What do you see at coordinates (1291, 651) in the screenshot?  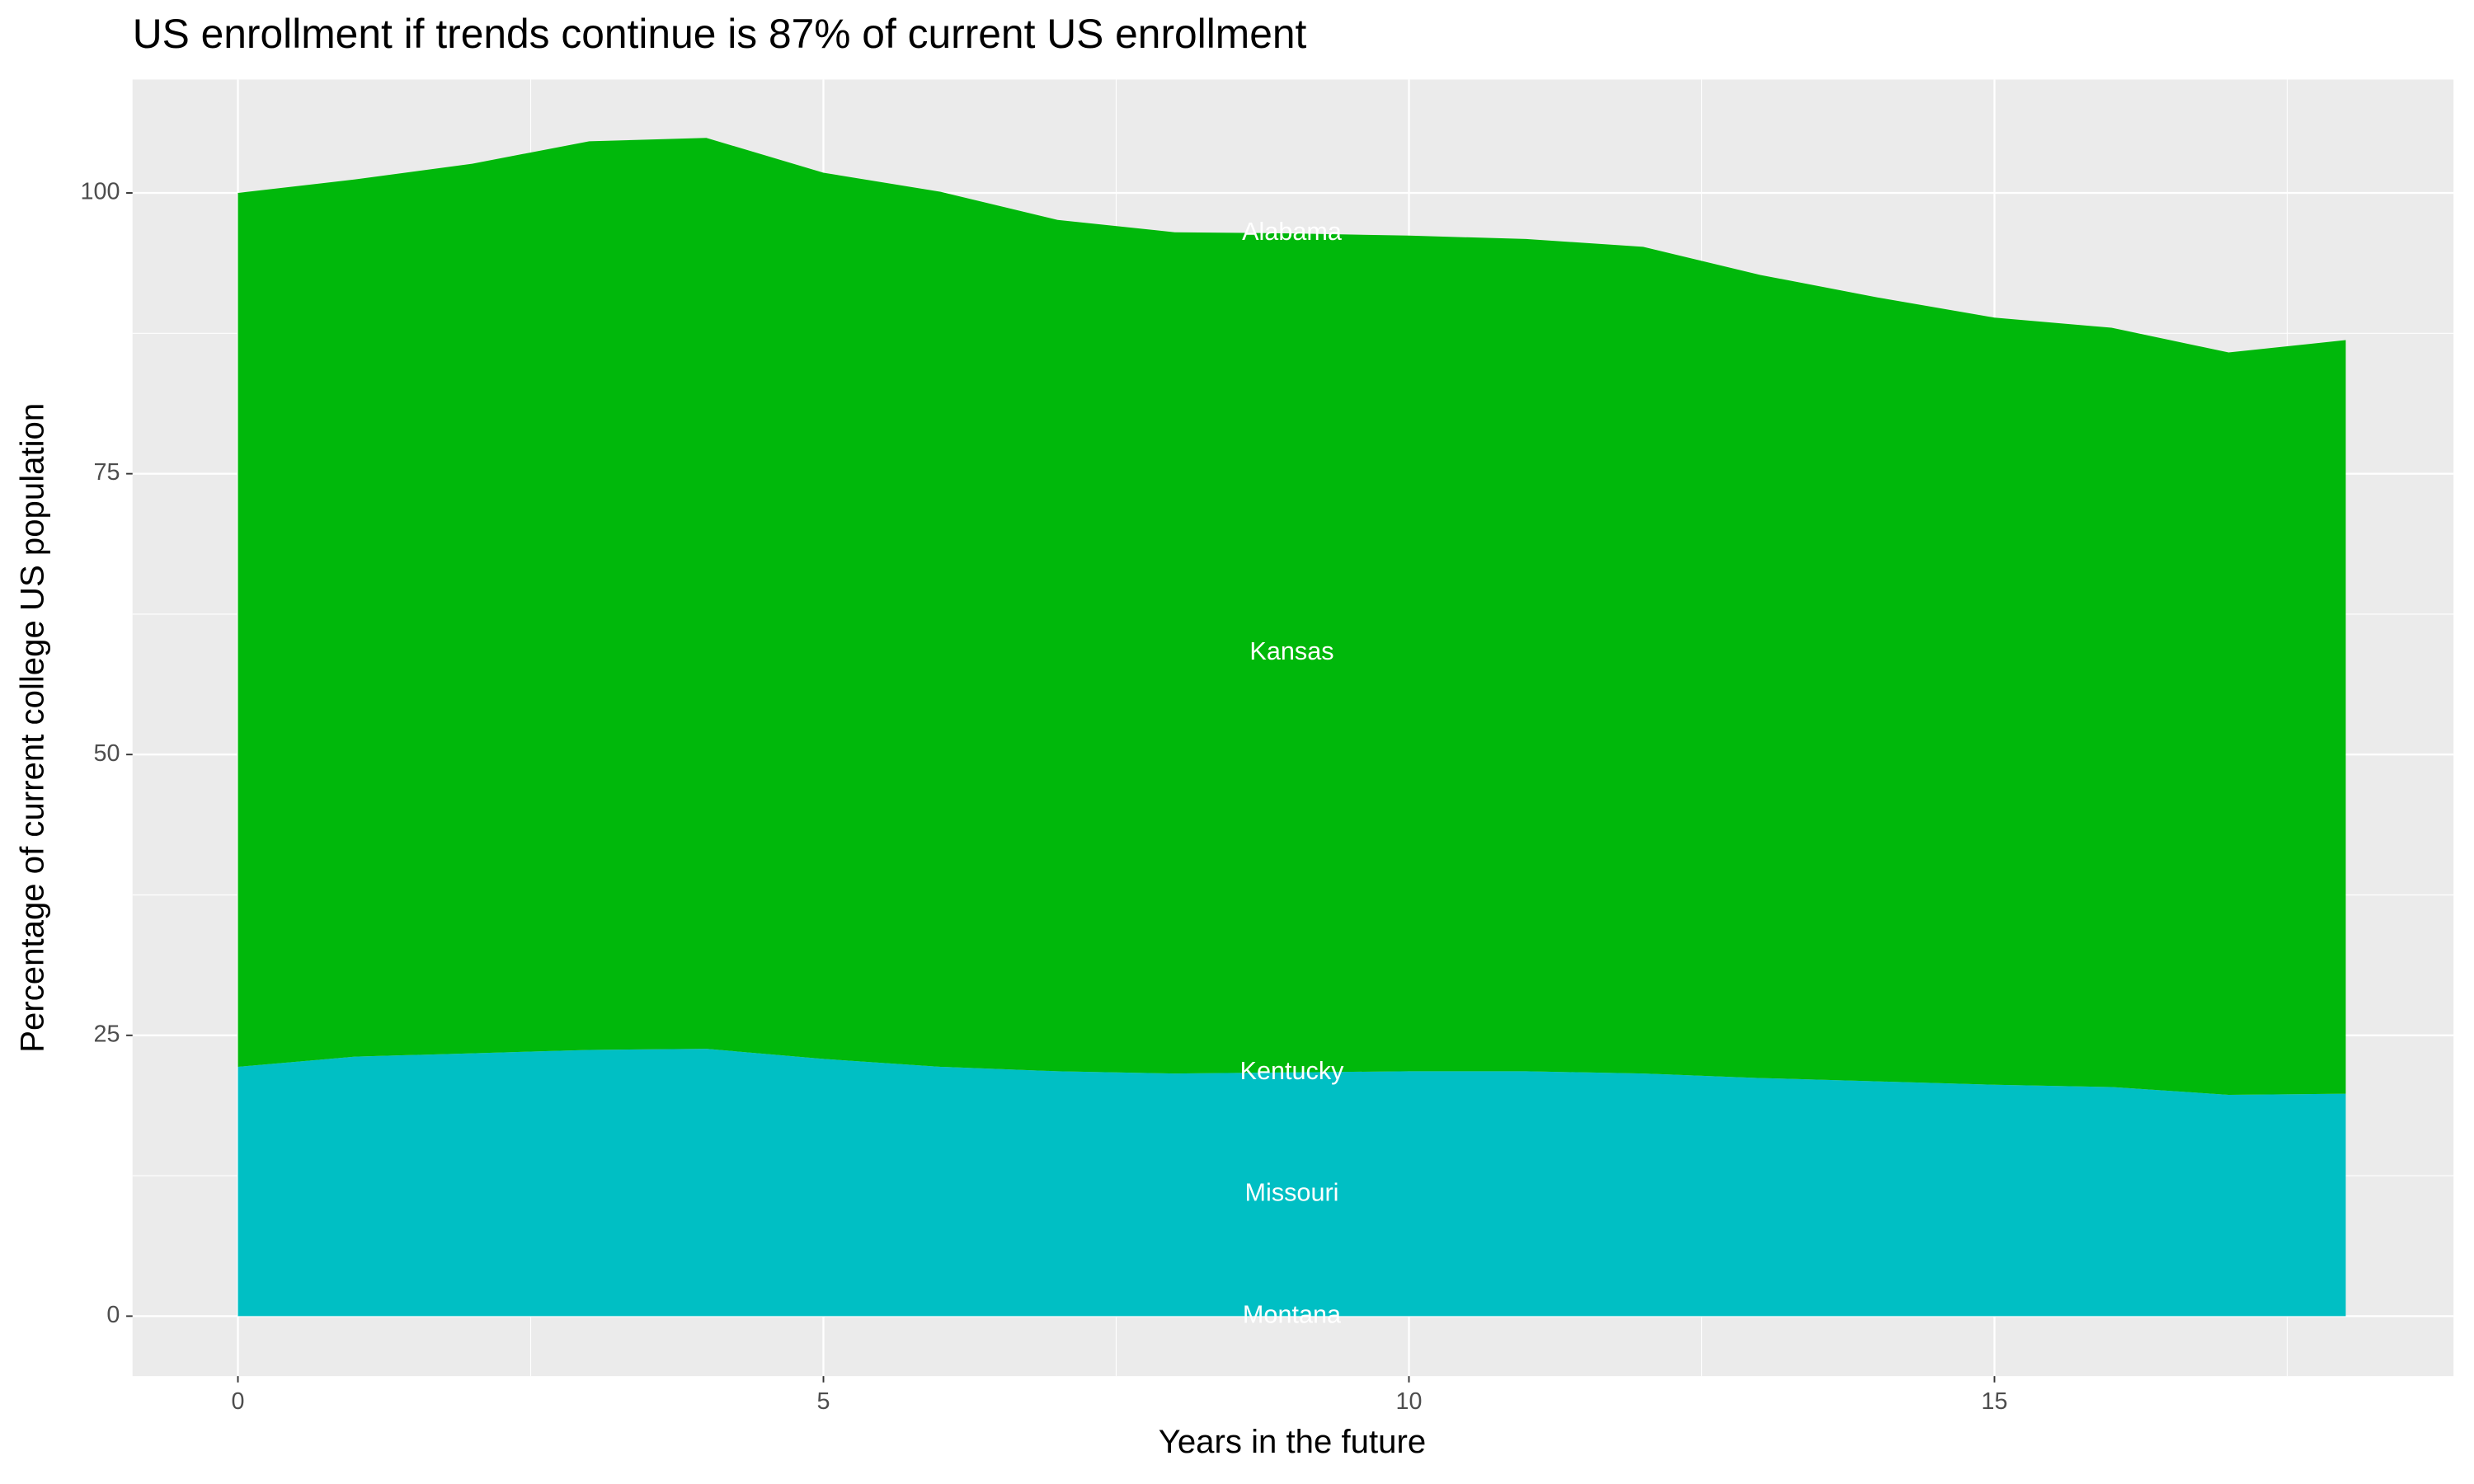 I see `series-label: Kansas` at bounding box center [1291, 651].